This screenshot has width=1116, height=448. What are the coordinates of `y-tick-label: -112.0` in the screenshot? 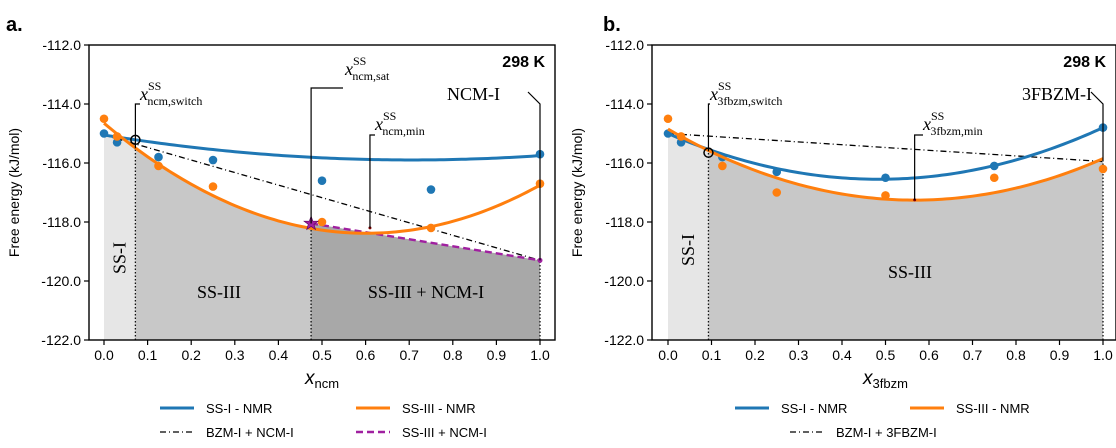 It's located at (624, 45).